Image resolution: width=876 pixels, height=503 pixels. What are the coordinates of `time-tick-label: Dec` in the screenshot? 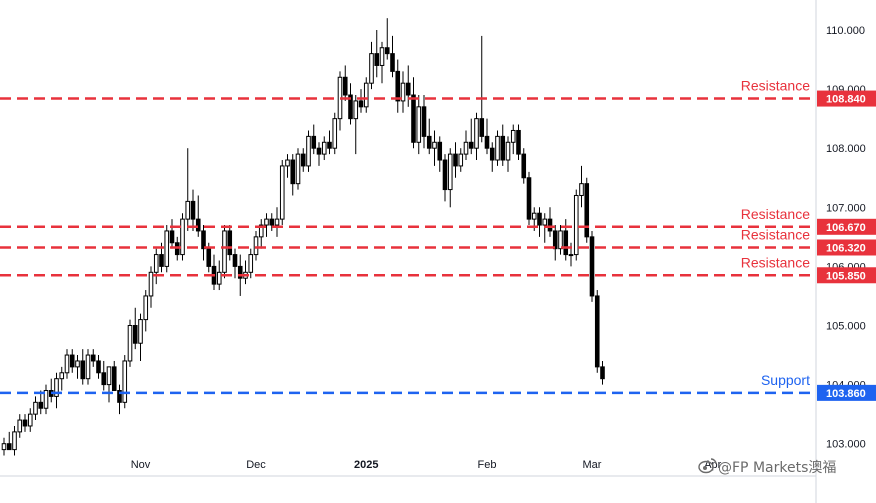 It's located at (256, 465).